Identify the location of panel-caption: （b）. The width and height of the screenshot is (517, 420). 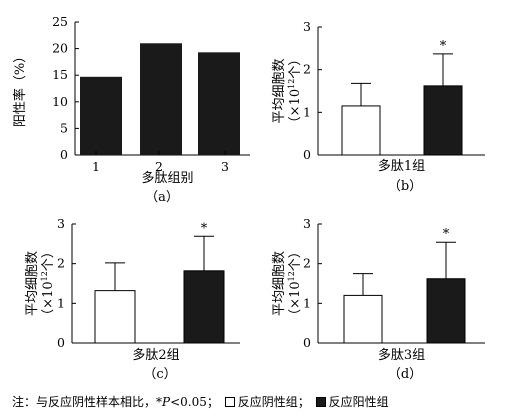
(405, 186).